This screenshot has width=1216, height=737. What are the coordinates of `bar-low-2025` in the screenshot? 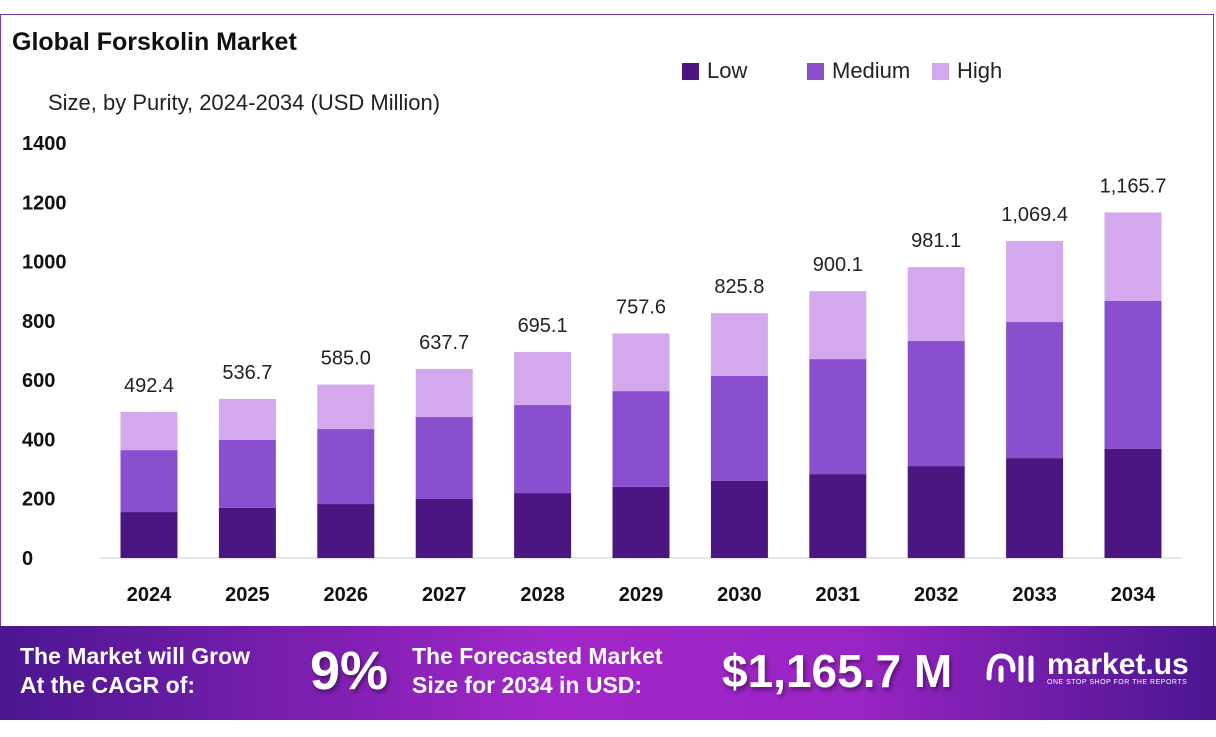 It's located at (247, 532).